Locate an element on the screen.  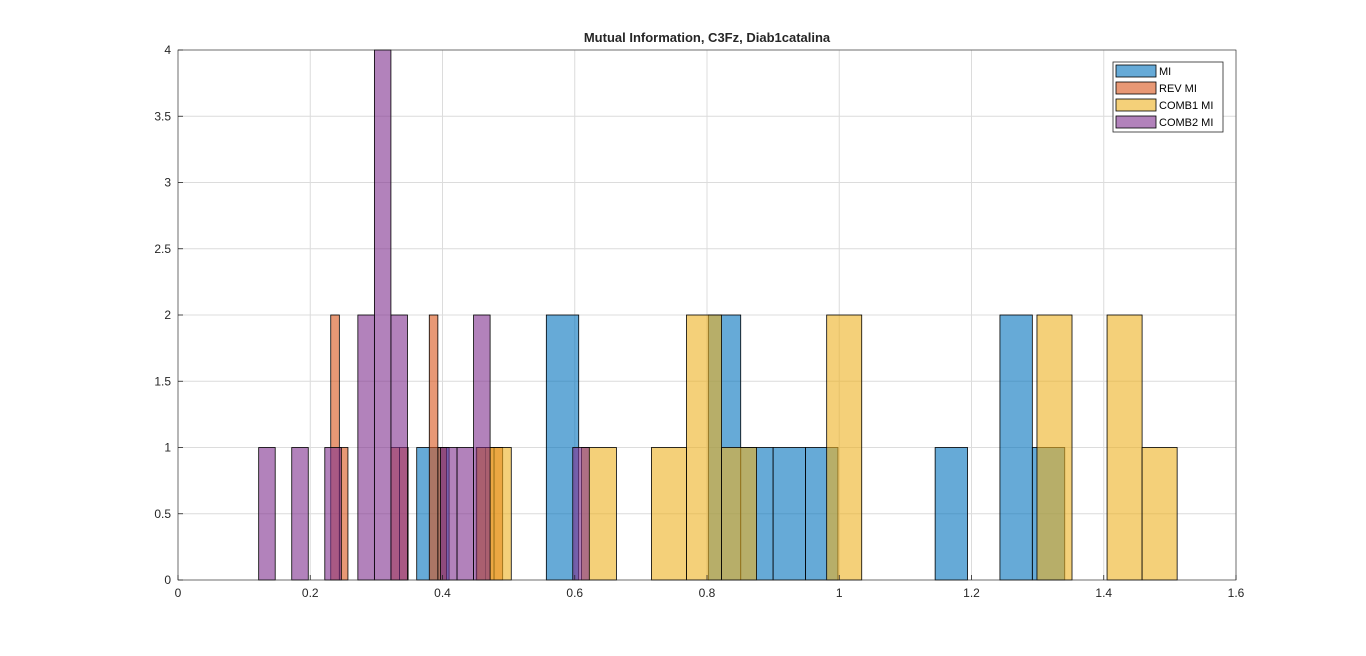
y-tick-label: 3.5 is located at coordinates (162, 116).